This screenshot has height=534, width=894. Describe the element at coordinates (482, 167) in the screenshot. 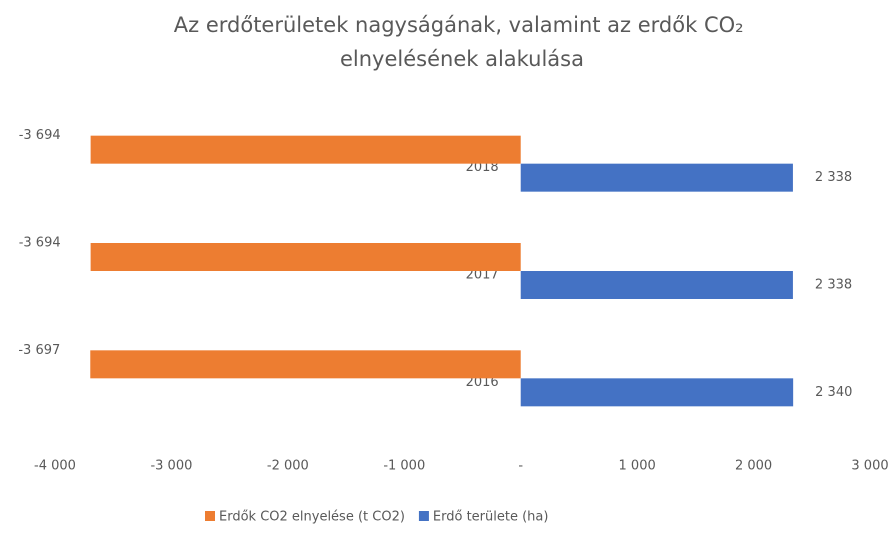

I see `category-label: 2018` at that location.